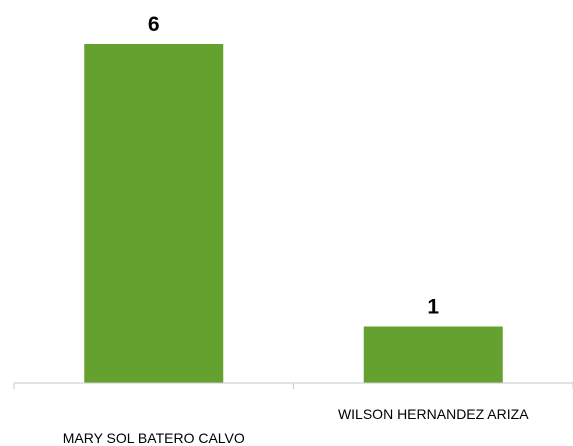 Image resolution: width=573 pixels, height=446 pixels. Describe the element at coordinates (433, 414) in the screenshot. I see `category-label-1: WILSON HERNANDEZ ARIZA` at that location.